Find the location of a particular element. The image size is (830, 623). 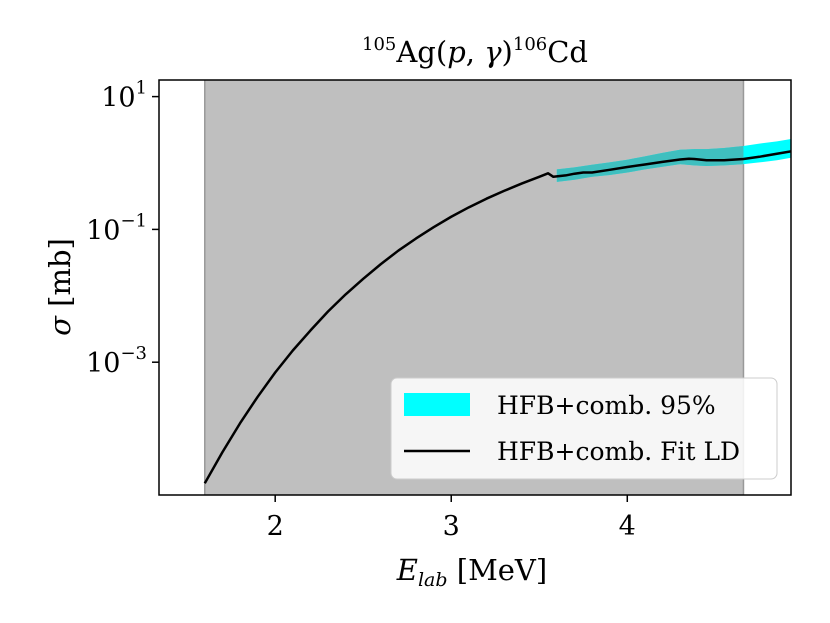

x-tick-label: 4 is located at coordinates (627, 526).